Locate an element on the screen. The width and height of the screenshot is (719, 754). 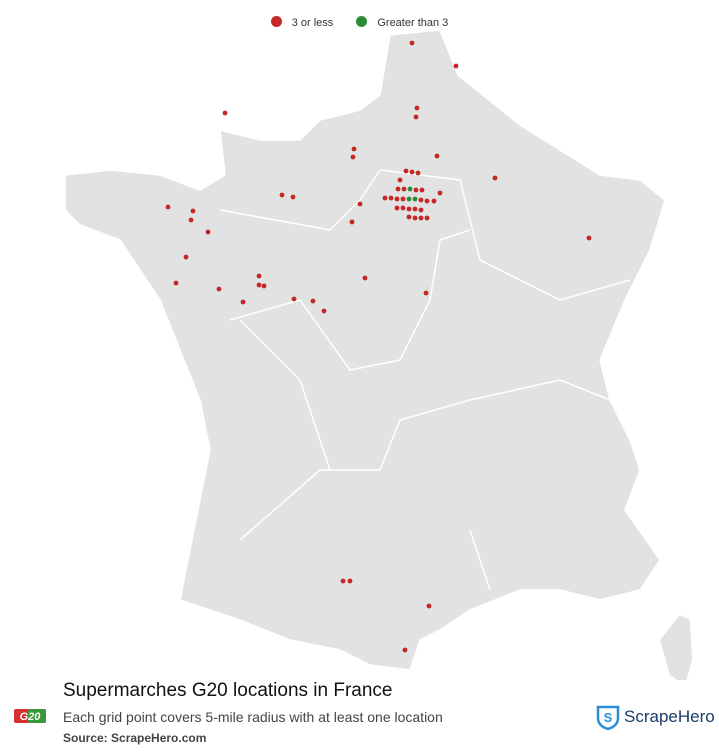
brand: S ScrapeHero is located at coordinates (655, 717).